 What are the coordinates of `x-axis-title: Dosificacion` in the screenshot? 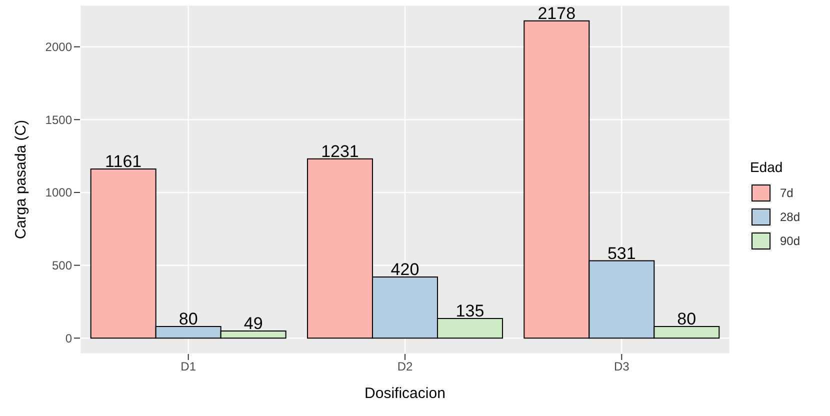 It's located at (405, 393).